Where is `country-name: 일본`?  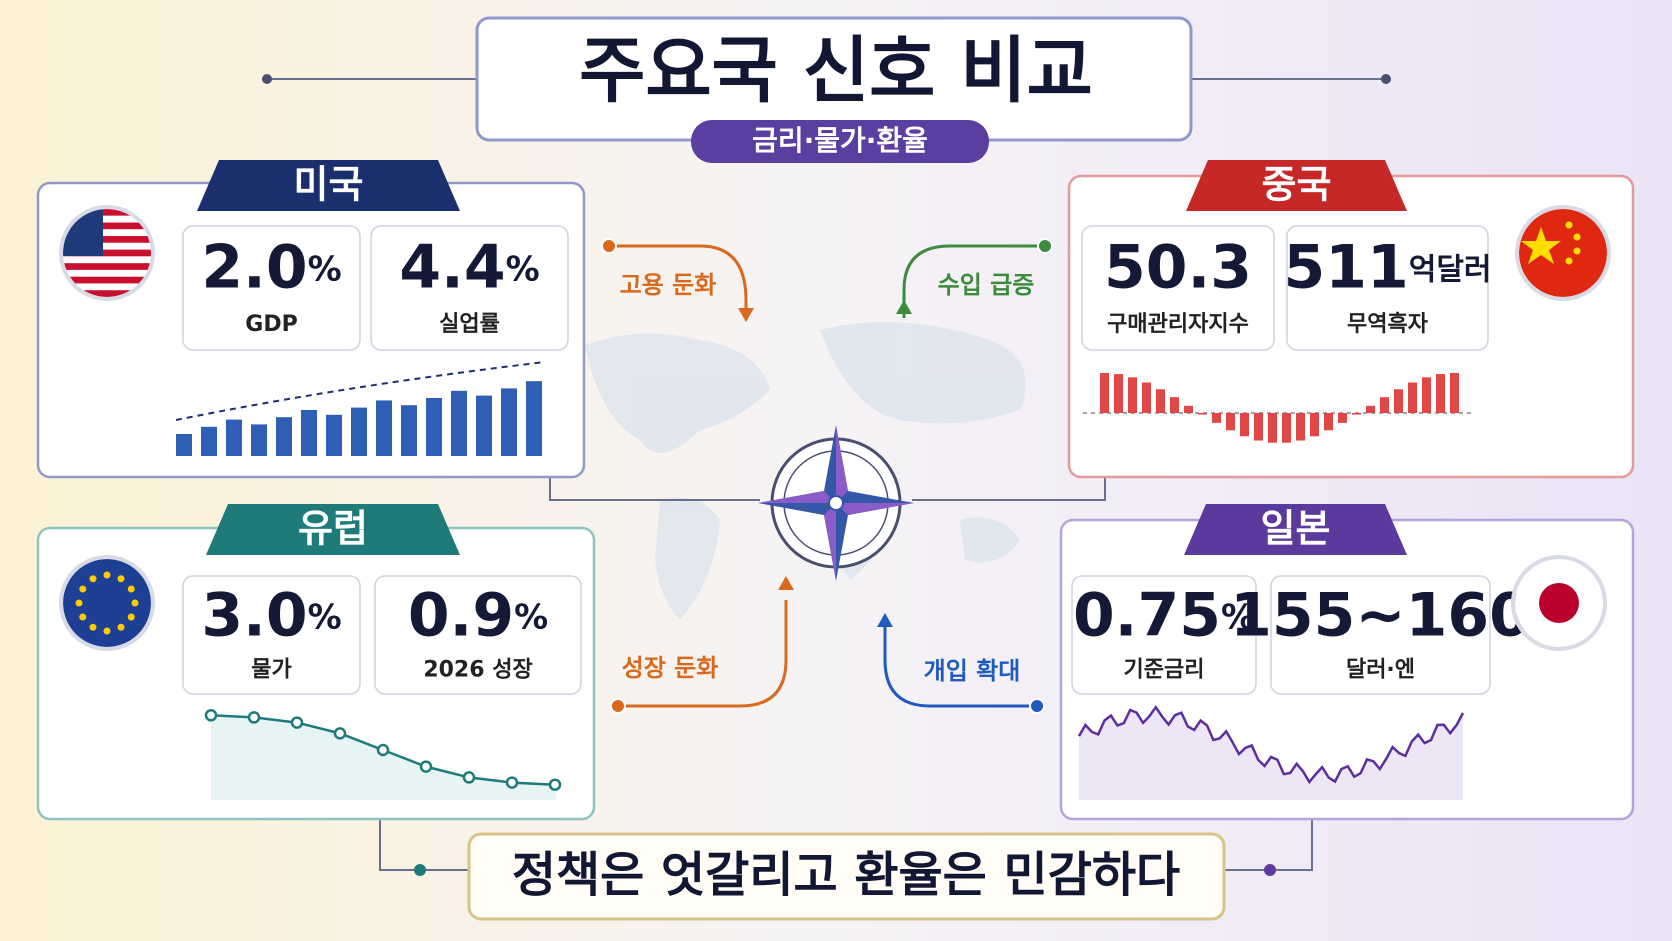
country-name: 일본 is located at coordinates (1296, 529).